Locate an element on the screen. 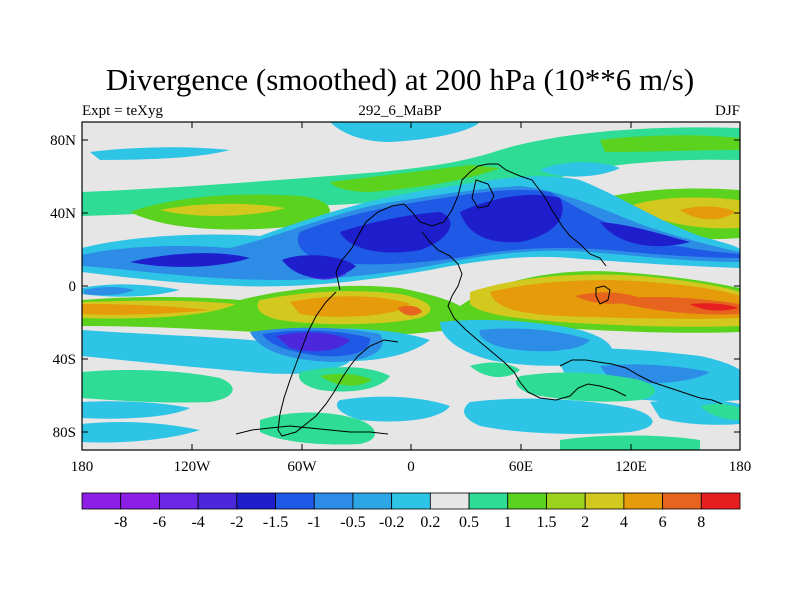 The height and width of the screenshot is (600, 800). colorbar-label: 2 is located at coordinates (585, 522).